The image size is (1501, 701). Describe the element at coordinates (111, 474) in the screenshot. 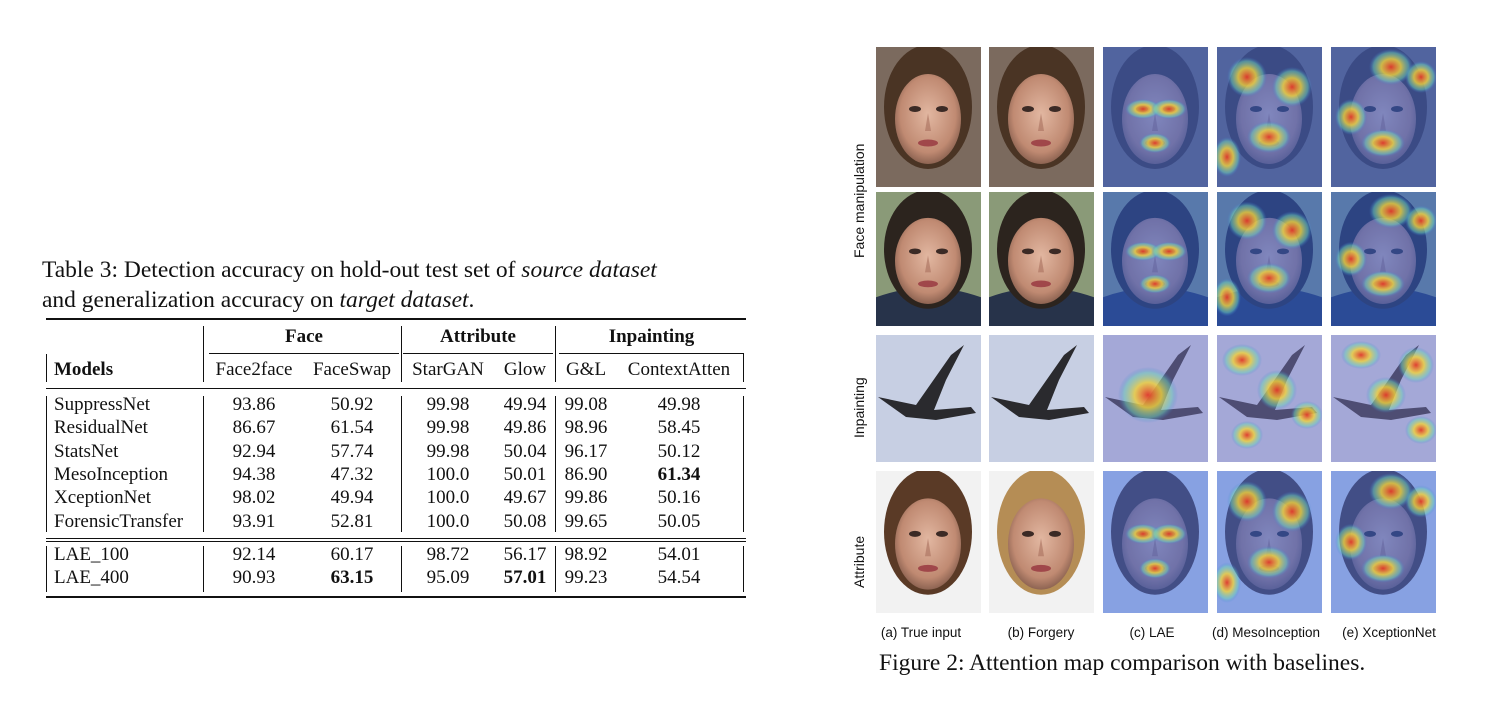

I see `model-name: MesoInception` at that location.